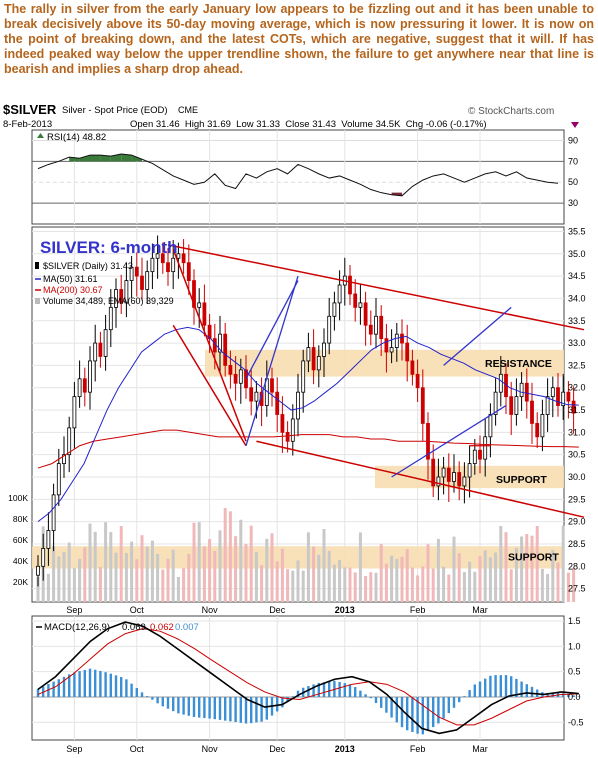  Describe the element at coordinates (109, 247) in the screenshot. I see `chart-title: SILVER: 6-month` at that location.